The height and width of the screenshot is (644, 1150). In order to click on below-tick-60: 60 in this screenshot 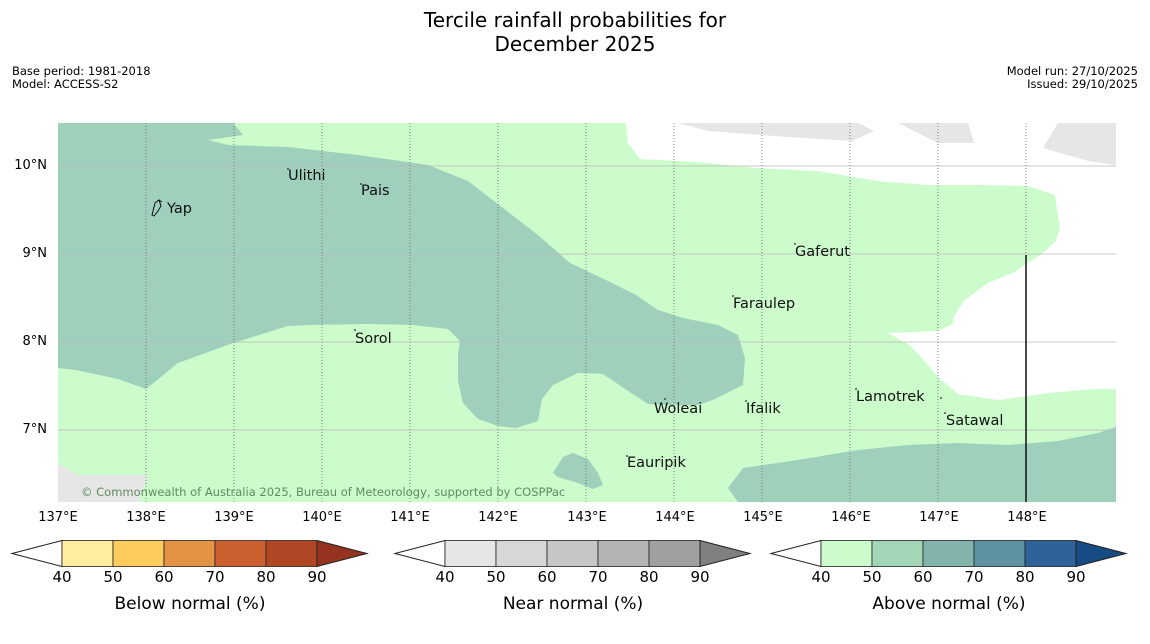, I will do `click(164, 577)`.